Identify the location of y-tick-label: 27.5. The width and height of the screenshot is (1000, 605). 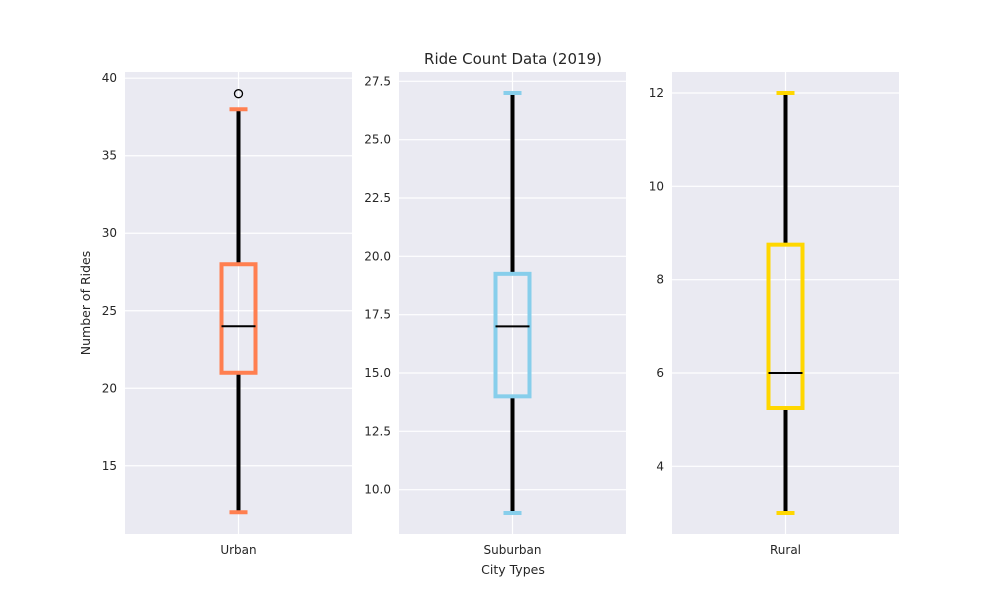
(377, 81).